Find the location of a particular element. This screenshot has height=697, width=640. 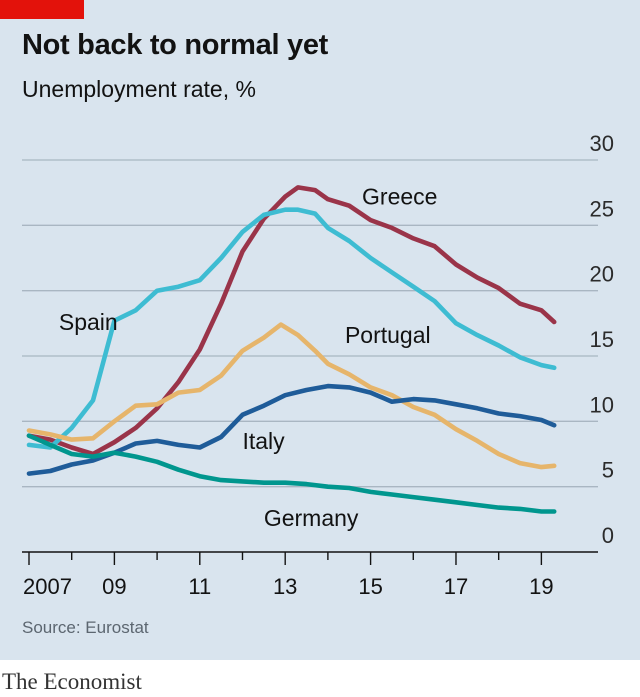

y-axis-ticks: 0 5 10 15 20 25 30 is located at coordinates (602, 339).